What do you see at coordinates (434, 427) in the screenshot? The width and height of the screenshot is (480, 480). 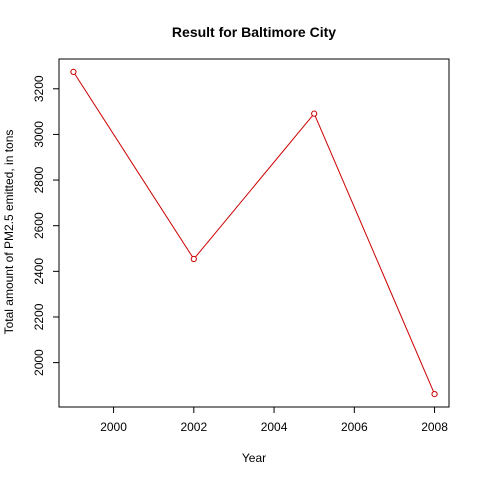 I see `x-tick-label: 2008` at bounding box center [434, 427].